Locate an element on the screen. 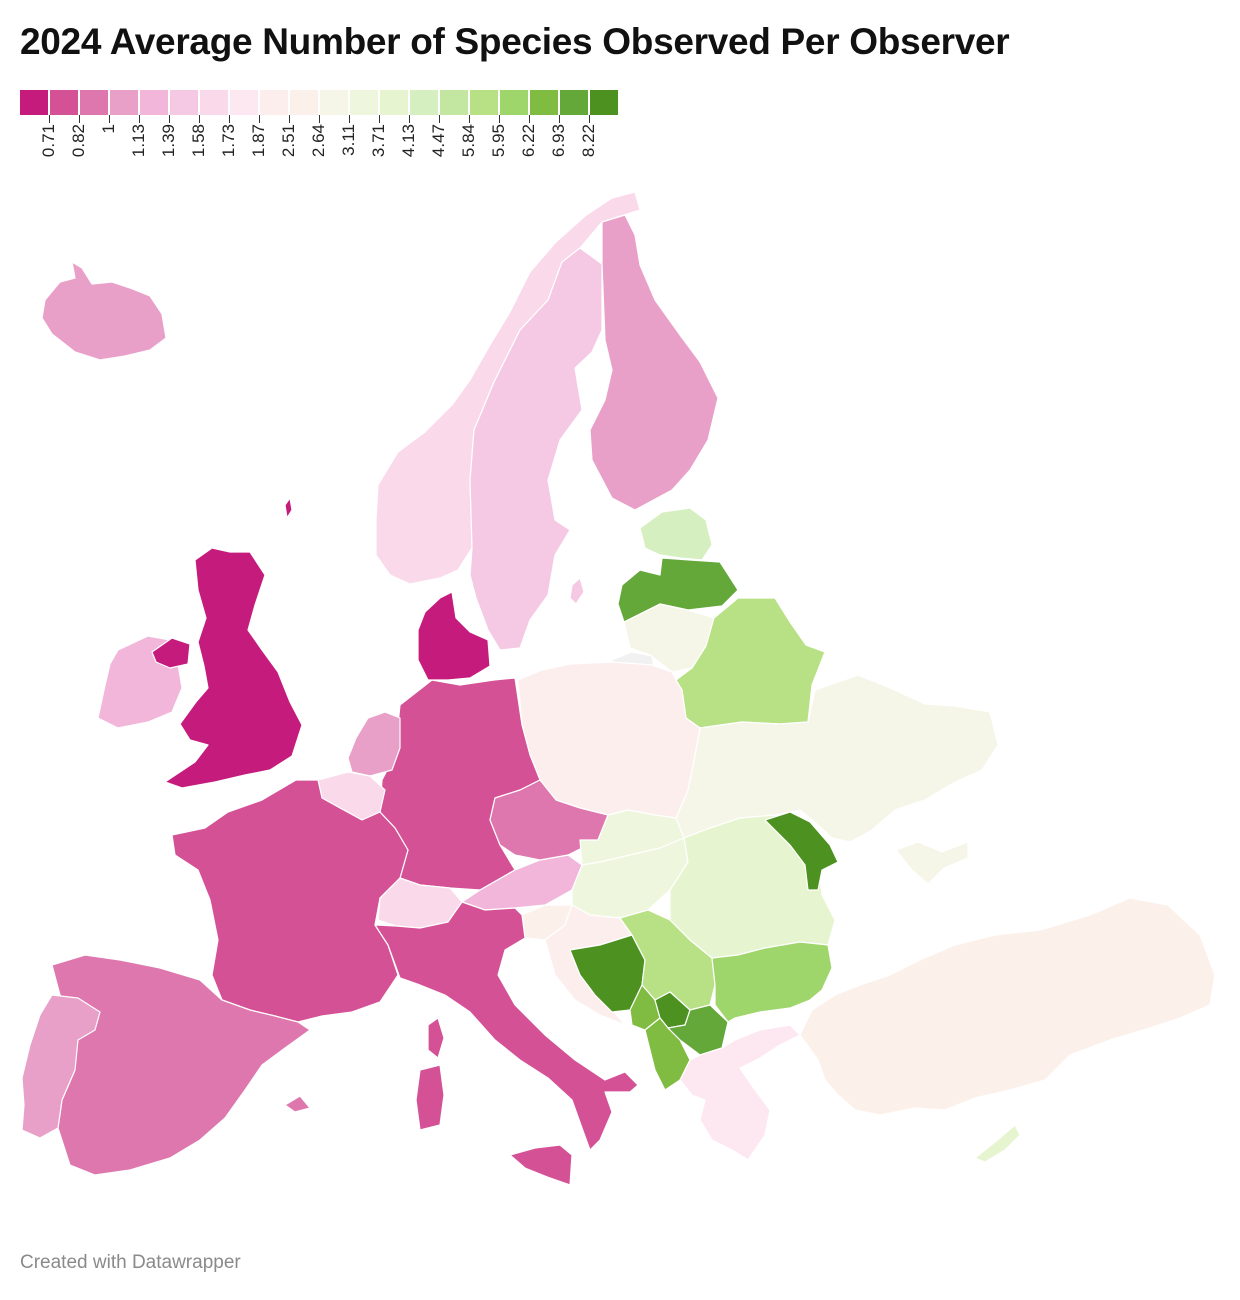 The width and height of the screenshot is (1240, 1300). region-northern-ireland is located at coordinates (171, 653).